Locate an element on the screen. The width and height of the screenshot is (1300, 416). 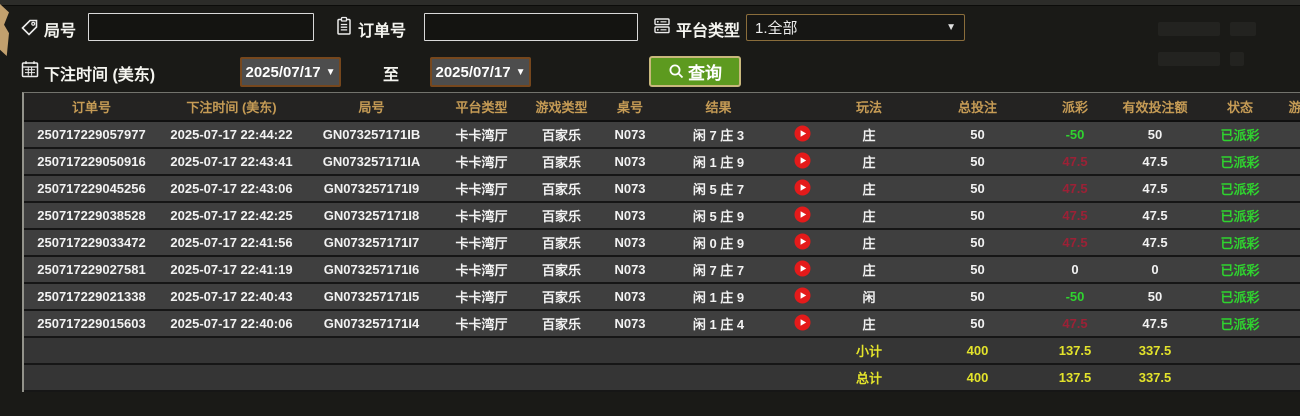
cell-time: 2025-07-17 22:43:41 is located at coordinates (231, 161).